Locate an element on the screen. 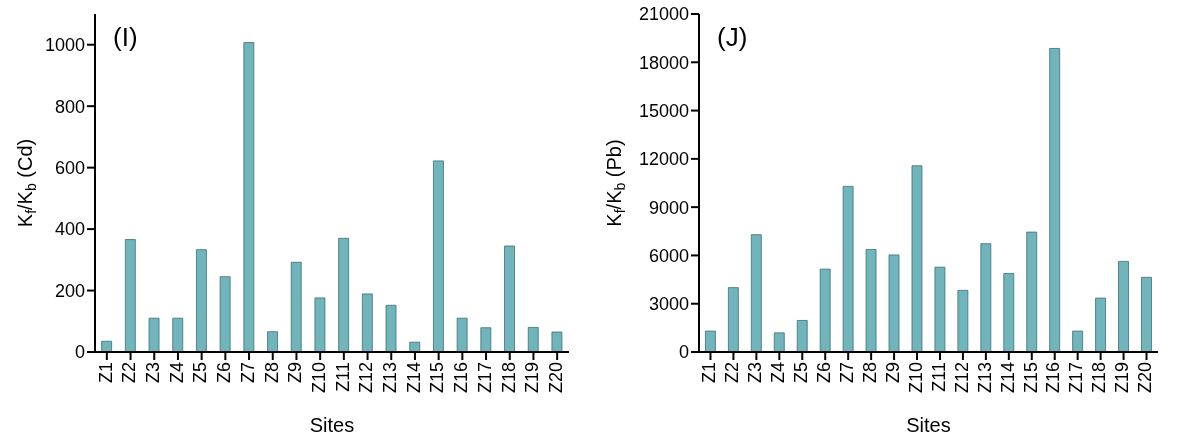 The width and height of the screenshot is (1178, 439). y-tick-label: 3000 is located at coordinates (668, 304).